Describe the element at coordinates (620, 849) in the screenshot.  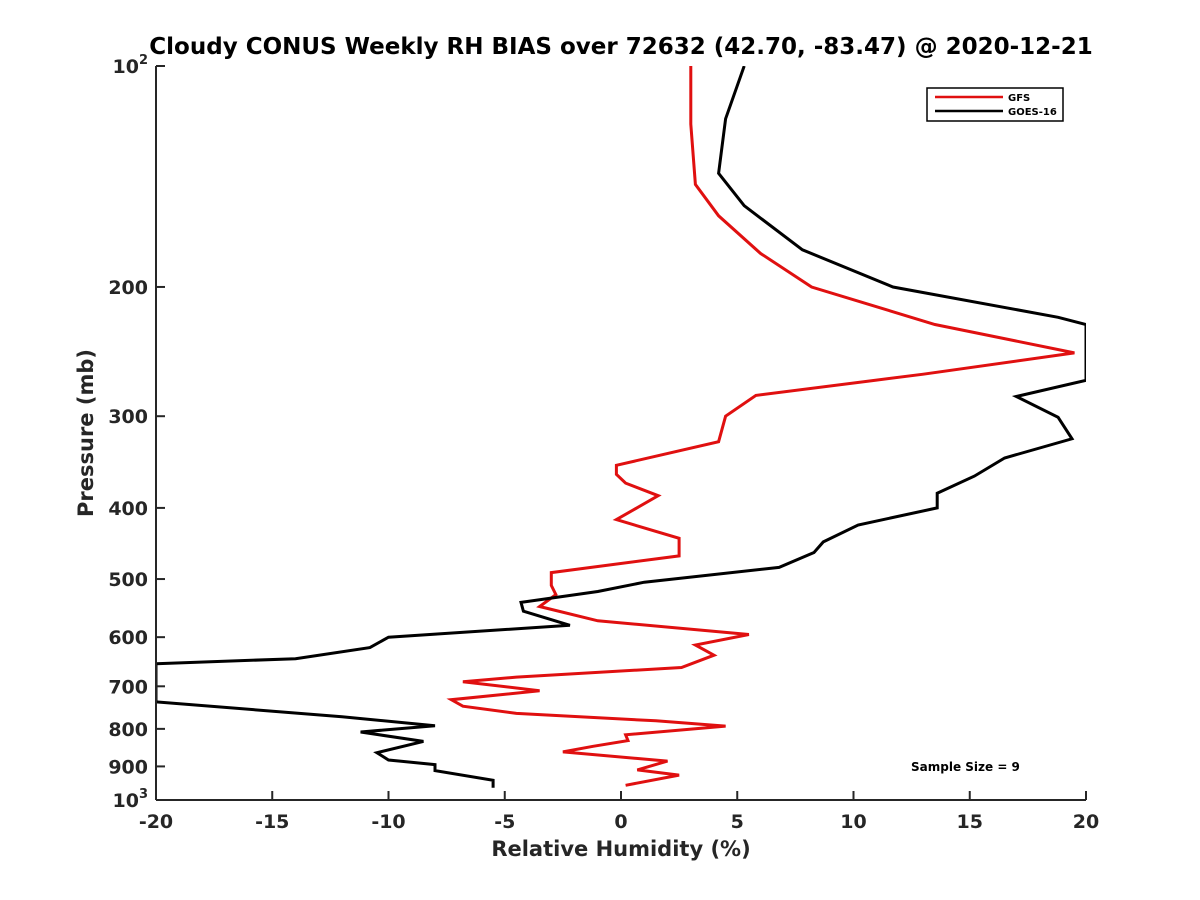
I see `x-axis-label: Relative Humidity (%)` at that location.